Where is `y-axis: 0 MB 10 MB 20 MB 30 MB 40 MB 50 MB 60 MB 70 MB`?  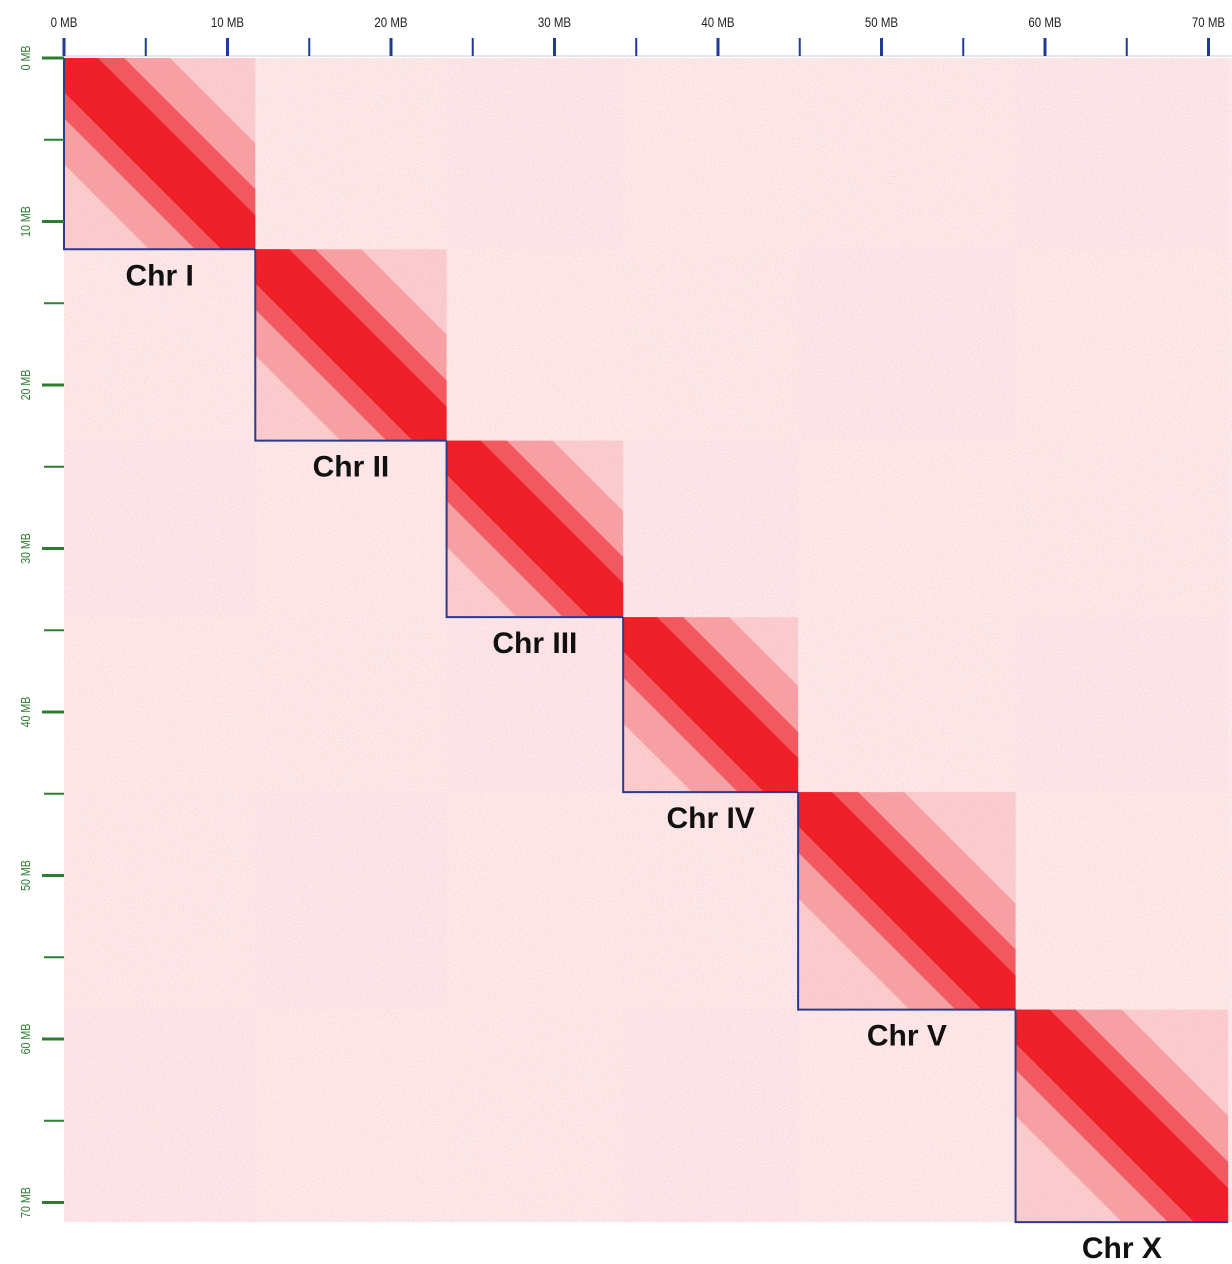 y-axis: 0 MB 10 MB 20 MB 30 MB 40 MB 50 MB 60 MB 70 MB is located at coordinates (41, 632).